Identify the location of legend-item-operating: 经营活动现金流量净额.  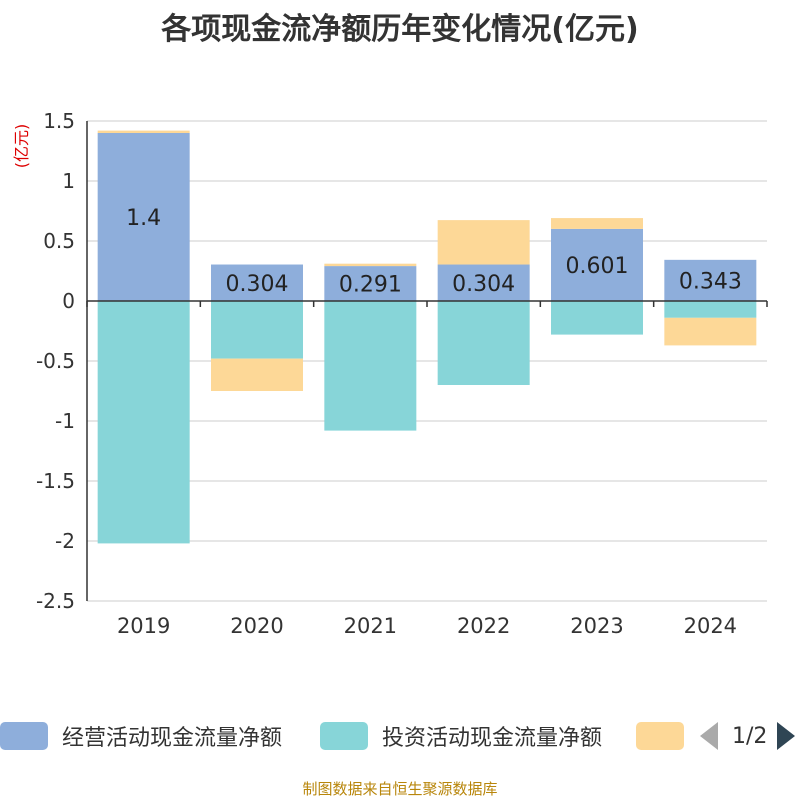
(141, 736).